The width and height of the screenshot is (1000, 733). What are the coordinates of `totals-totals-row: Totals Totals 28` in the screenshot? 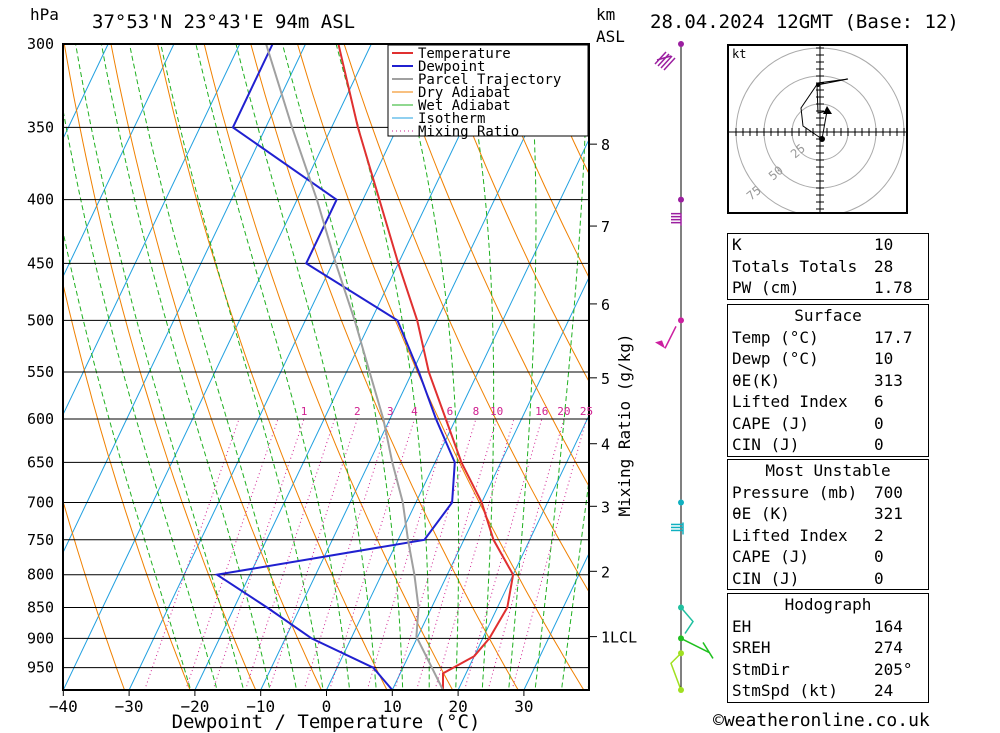 It's located at (813, 266).